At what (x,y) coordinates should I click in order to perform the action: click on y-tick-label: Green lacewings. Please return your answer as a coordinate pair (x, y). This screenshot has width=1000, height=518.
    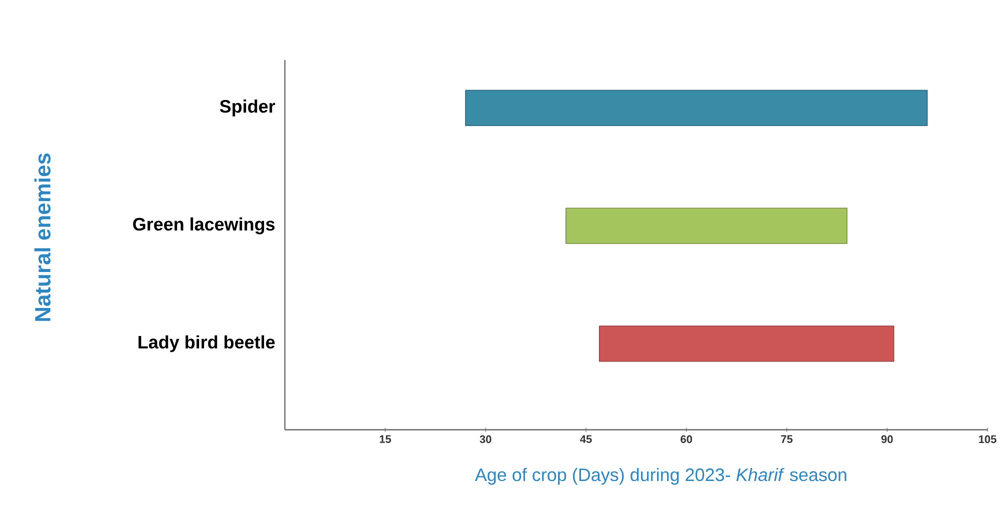
    Looking at the image, I should click on (204, 226).